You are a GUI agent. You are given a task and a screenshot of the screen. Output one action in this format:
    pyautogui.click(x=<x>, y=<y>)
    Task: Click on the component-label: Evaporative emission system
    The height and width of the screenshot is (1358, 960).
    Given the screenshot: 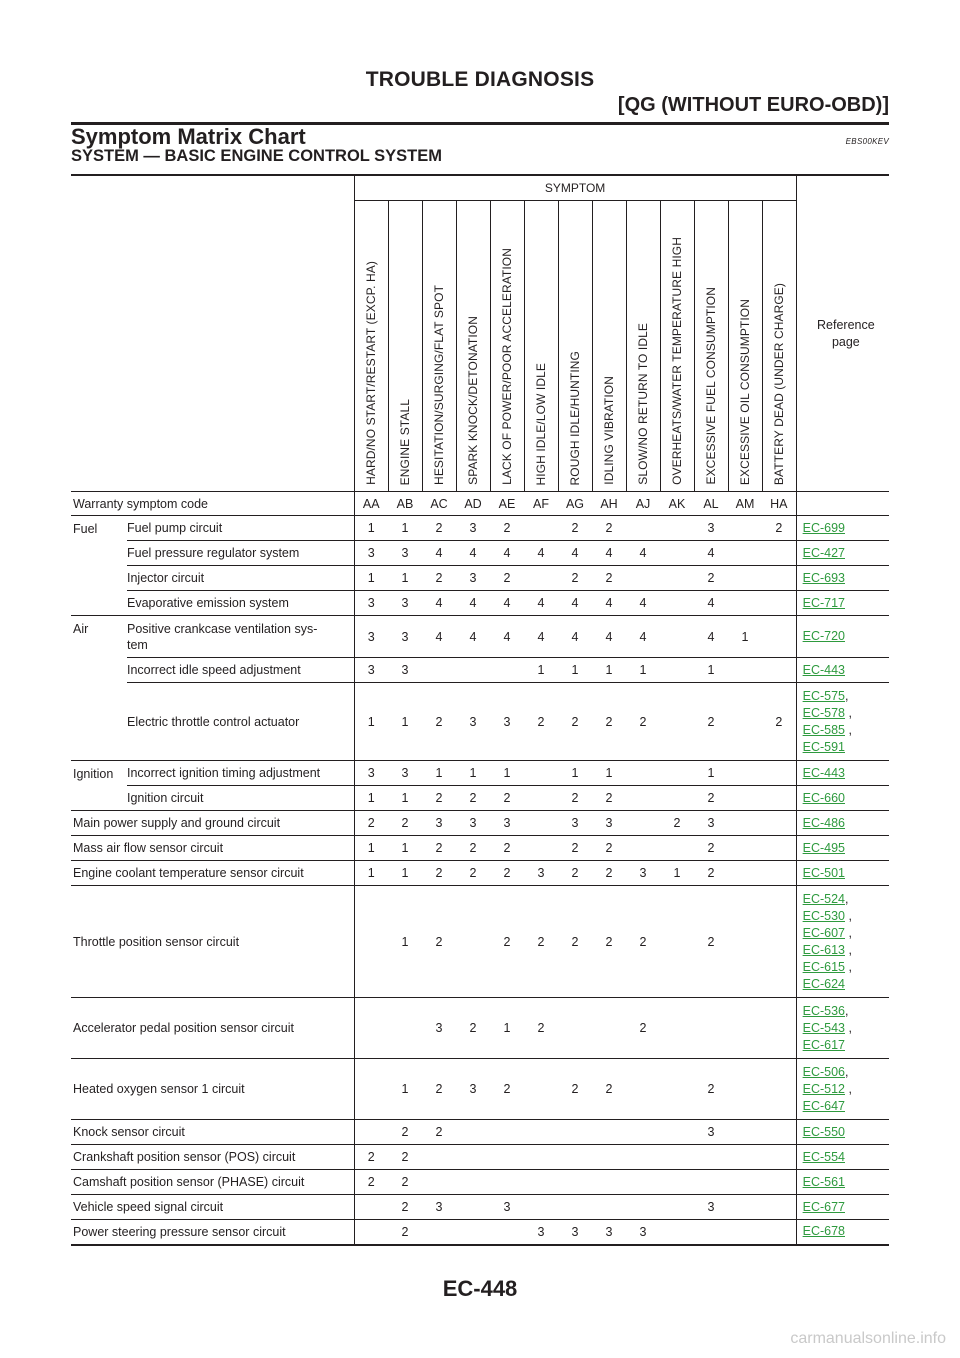 What is the action you would take?
    pyautogui.click(x=240, y=603)
    